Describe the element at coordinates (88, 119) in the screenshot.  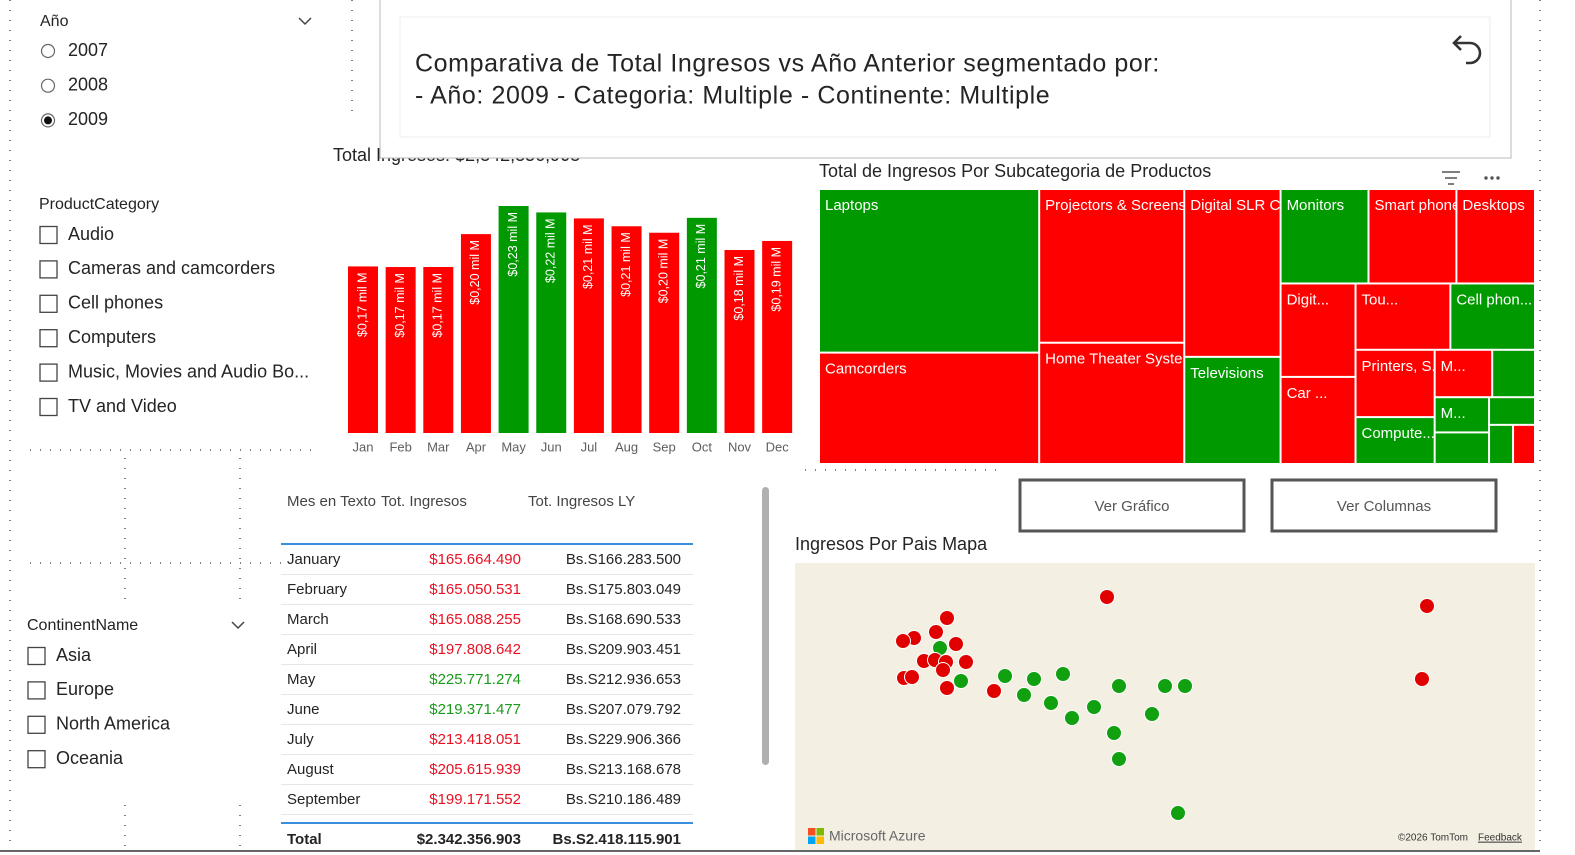
I see `slicer-option: 2009` at that location.